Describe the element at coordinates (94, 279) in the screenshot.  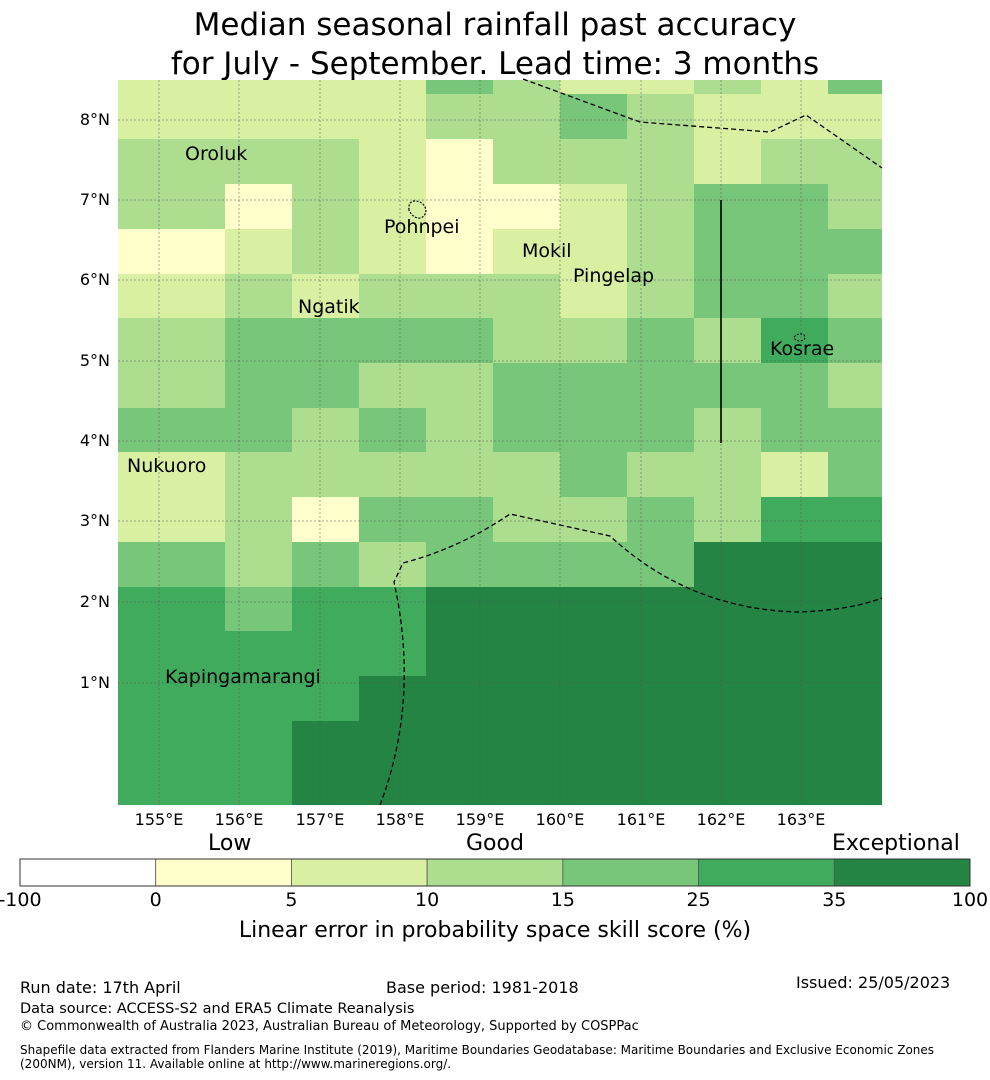
I see `lat-tick-label: 6°N` at that location.